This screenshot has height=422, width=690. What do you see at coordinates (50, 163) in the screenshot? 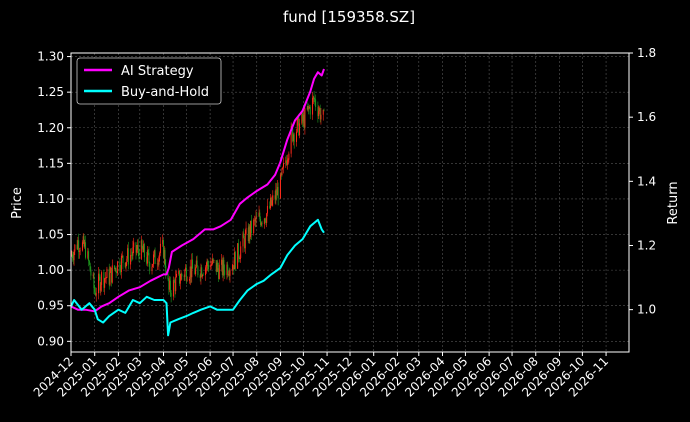
I see `y-tick-label-left: 1.15` at bounding box center [50, 163].